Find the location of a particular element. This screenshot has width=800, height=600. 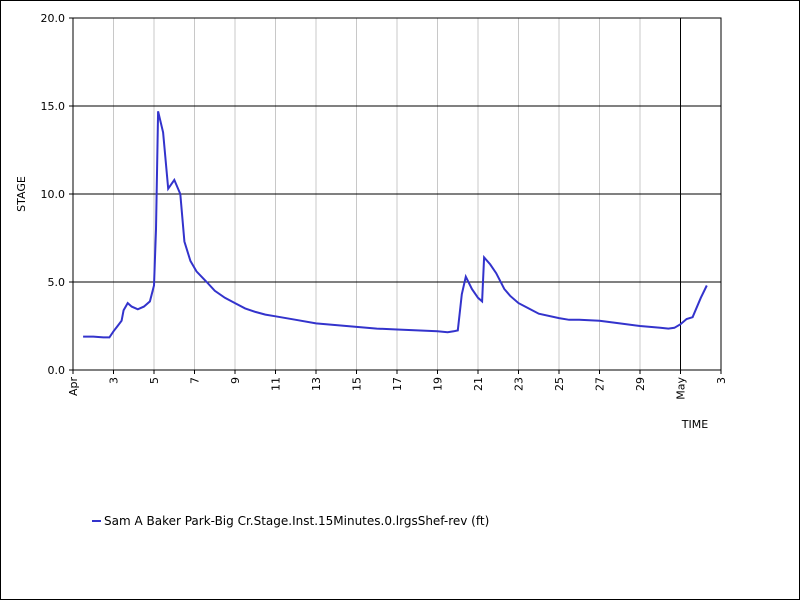

x-tick-label: 9 is located at coordinates (235, 380).